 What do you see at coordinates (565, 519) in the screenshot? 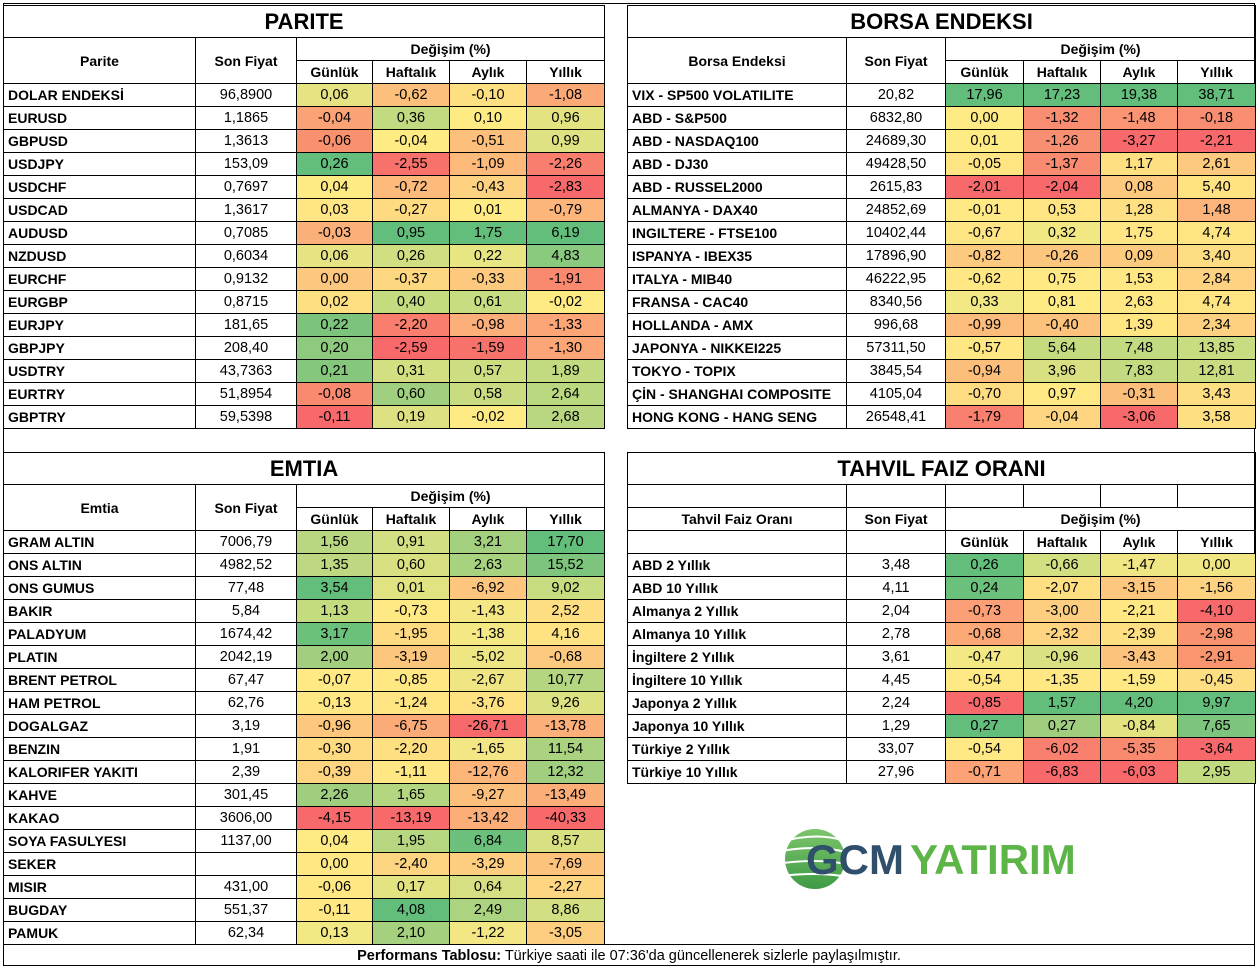
I see `col-header-yearly: Yıllık` at bounding box center [565, 519].